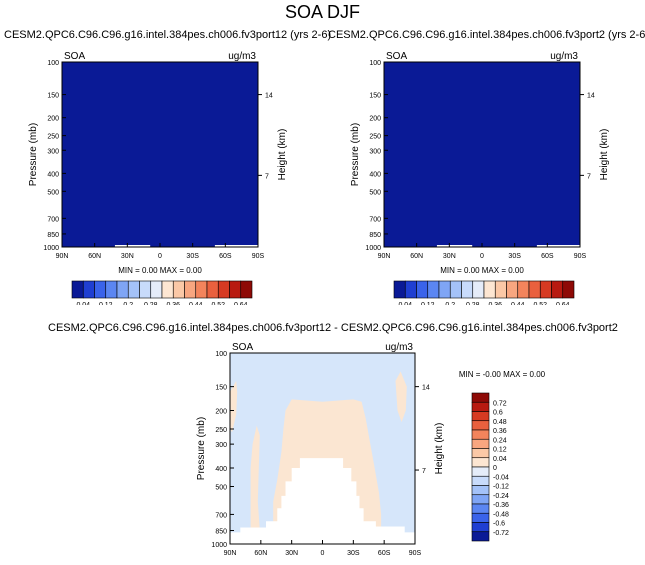 This screenshot has width=645, height=565. I want to click on x-tick-label: 60N, so click(94, 256).